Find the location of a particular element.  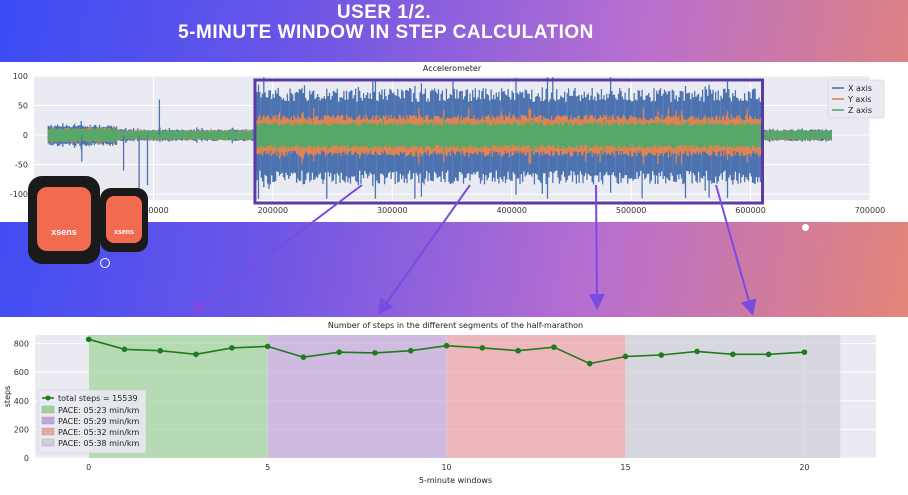

x-tick-label: 15 is located at coordinates (625, 467).